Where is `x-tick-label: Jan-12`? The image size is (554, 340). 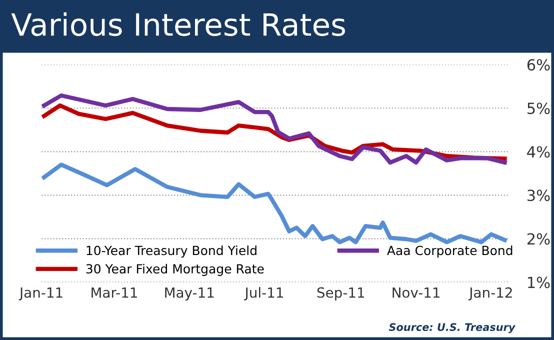
x-tick-label: Jan-12 is located at coordinates (490, 293).